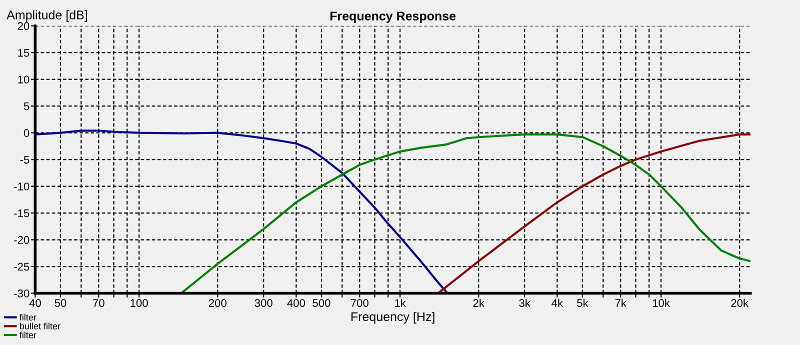 This screenshot has height=345, width=800. Describe the element at coordinates (400, 302) in the screenshot. I see `x-tick-label: 1k` at that location.